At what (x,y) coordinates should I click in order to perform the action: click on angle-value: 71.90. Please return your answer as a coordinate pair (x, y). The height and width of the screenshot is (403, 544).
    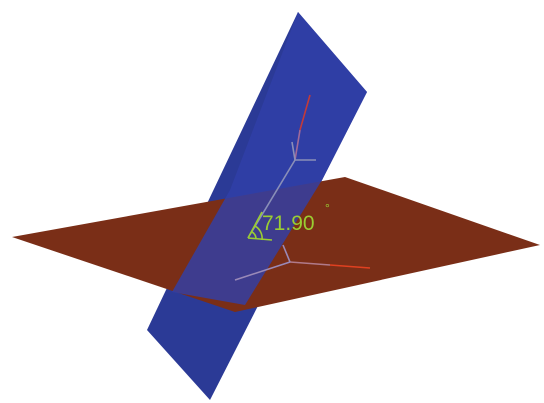
    Looking at the image, I should click on (288, 223).